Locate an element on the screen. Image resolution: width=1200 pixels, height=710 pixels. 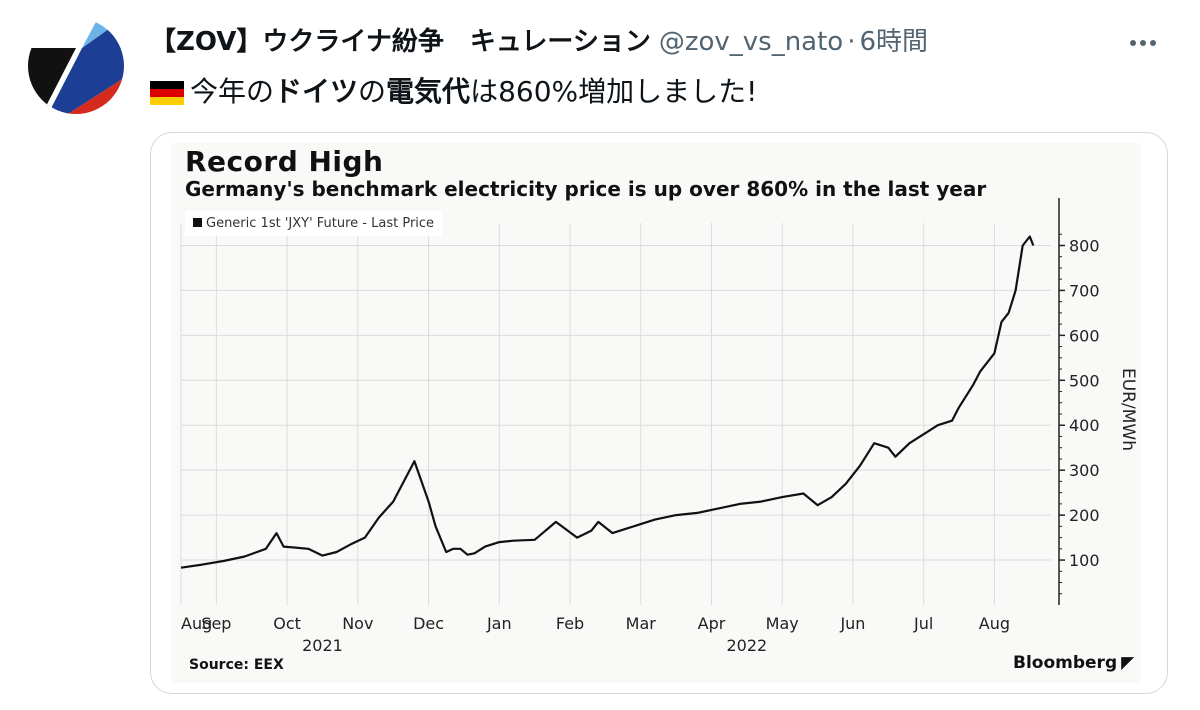
tweet-header: 【ZOV】ウクライナ紛争 キュレーション @zov_vs_nato · 6時間 is located at coordinates (539, 42).